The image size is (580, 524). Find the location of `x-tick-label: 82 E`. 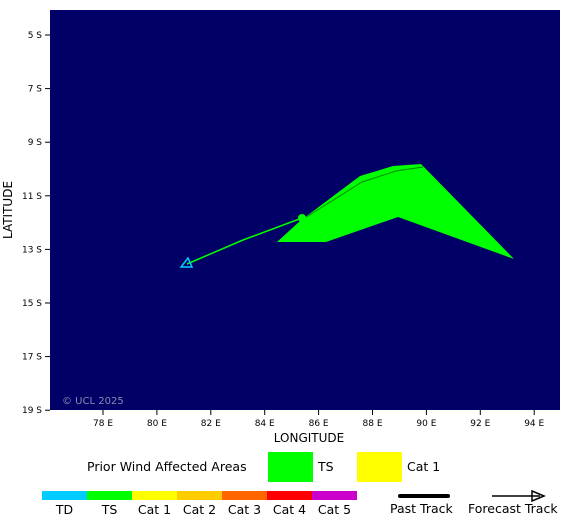

x-tick-label: 82 E is located at coordinates (211, 424).